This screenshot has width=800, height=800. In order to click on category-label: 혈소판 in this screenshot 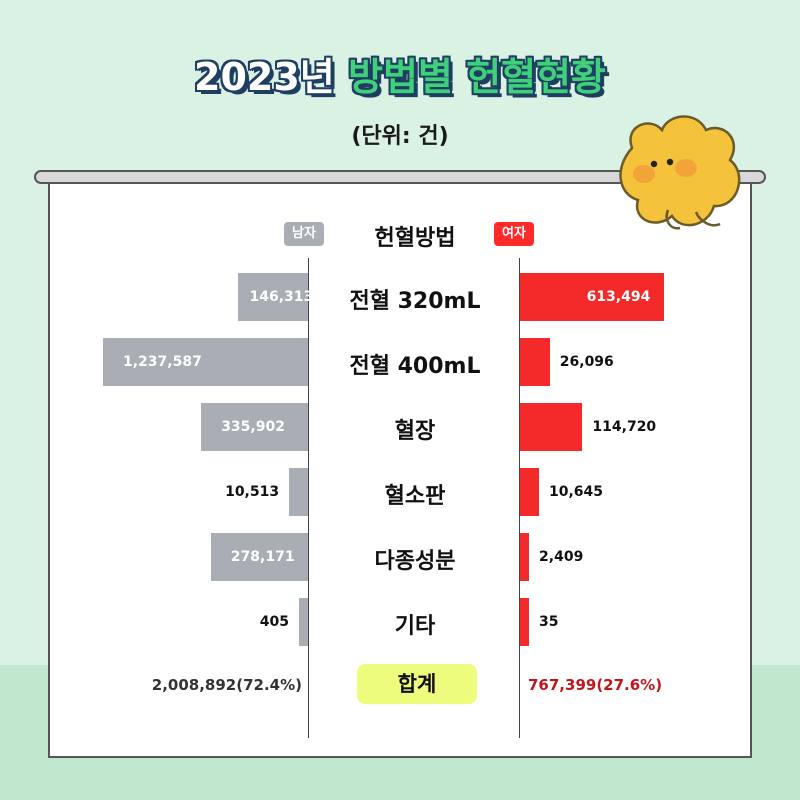, I will do `click(415, 496)`.